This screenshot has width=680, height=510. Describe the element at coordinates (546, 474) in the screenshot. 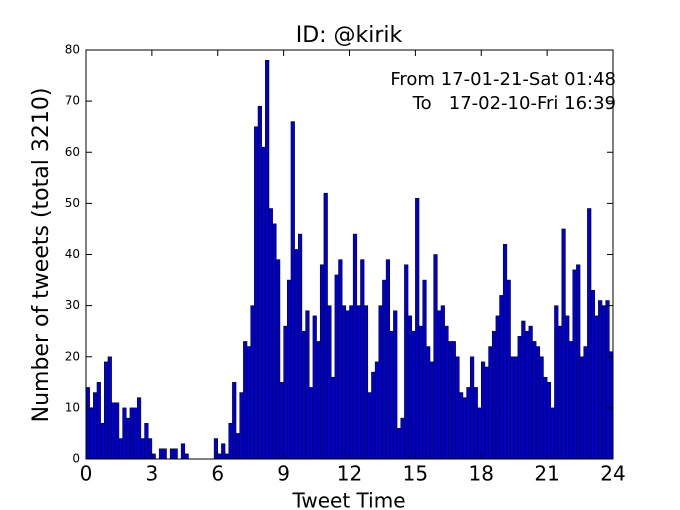

I see `x-tick-label: 21` at that location.